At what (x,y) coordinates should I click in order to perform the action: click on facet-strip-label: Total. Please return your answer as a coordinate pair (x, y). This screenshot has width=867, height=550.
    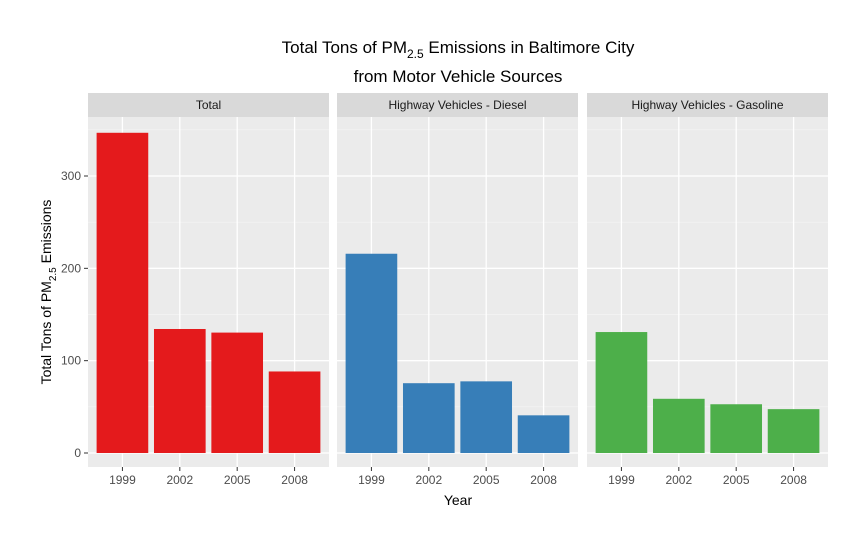
    Looking at the image, I should click on (208, 105).